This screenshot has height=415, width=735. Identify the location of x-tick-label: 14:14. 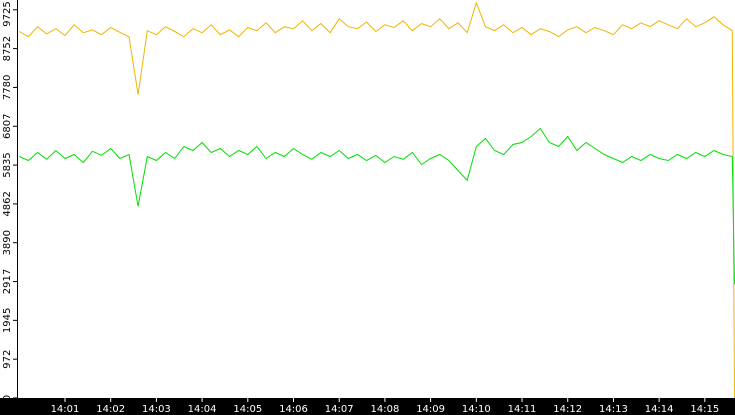
(659, 409).